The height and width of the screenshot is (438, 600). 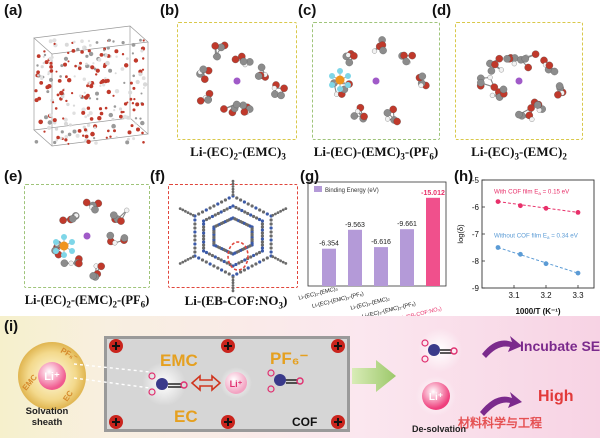 What do you see at coordinates (157, 176) in the screenshot?
I see `panel-f-label: (f)` at bounding box center [157, 176].